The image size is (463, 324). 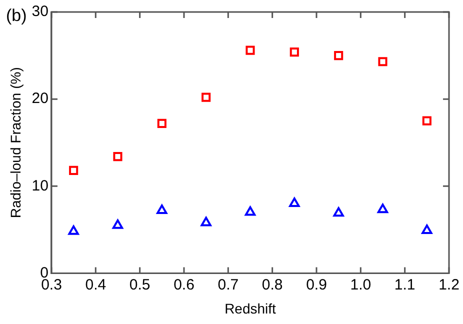 What do you see at coordinates (449, 285) in the screenshot?
I see `x-tick-label: 1.2` at bounding box center [449, 285].